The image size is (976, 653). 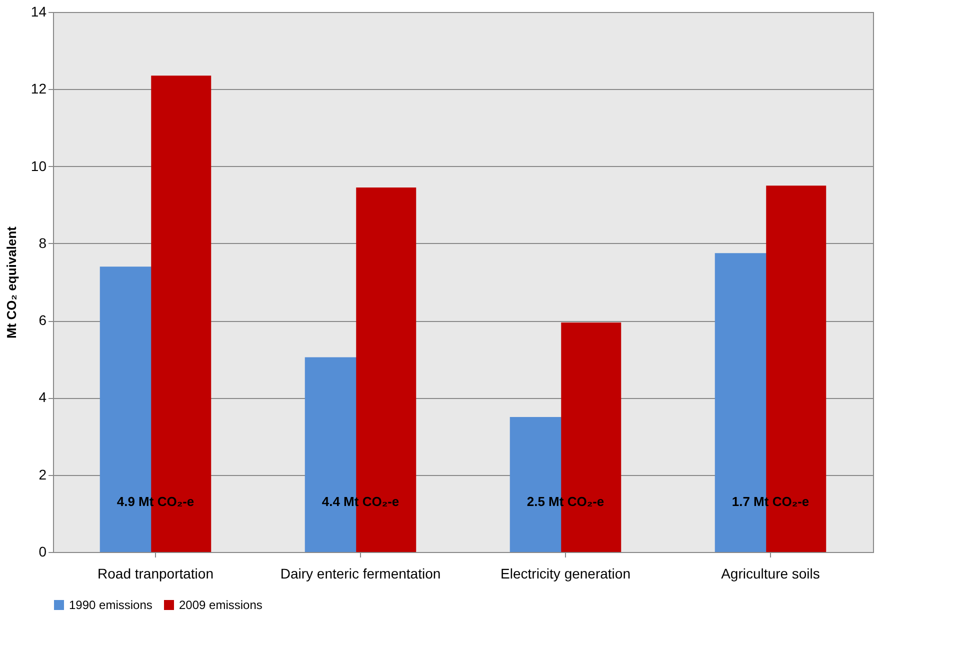 What do you see at coordinates (220, 605) in the screenshot?
I see `legend-label: 2009 emissions` at bounding box center [220, 605].